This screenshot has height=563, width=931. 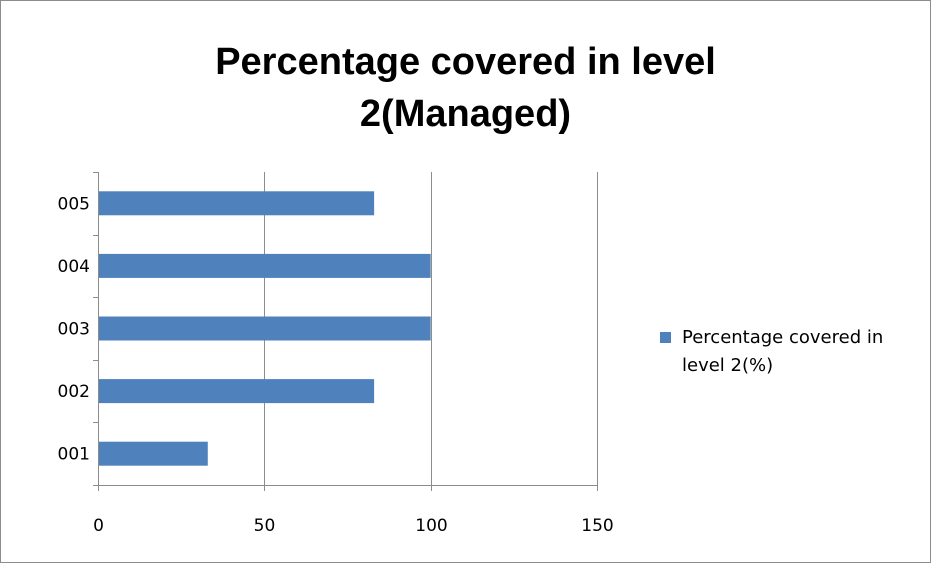 I want to click on y-tick-label: 003, so click(x=74, y=330).